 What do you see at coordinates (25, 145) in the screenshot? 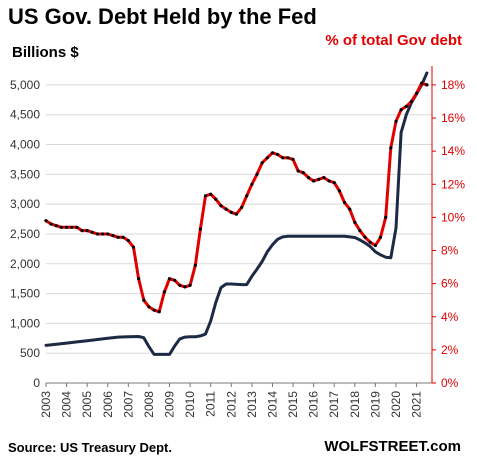
I see `left-tick-label: 4,000` at bounding box center [25, 145].